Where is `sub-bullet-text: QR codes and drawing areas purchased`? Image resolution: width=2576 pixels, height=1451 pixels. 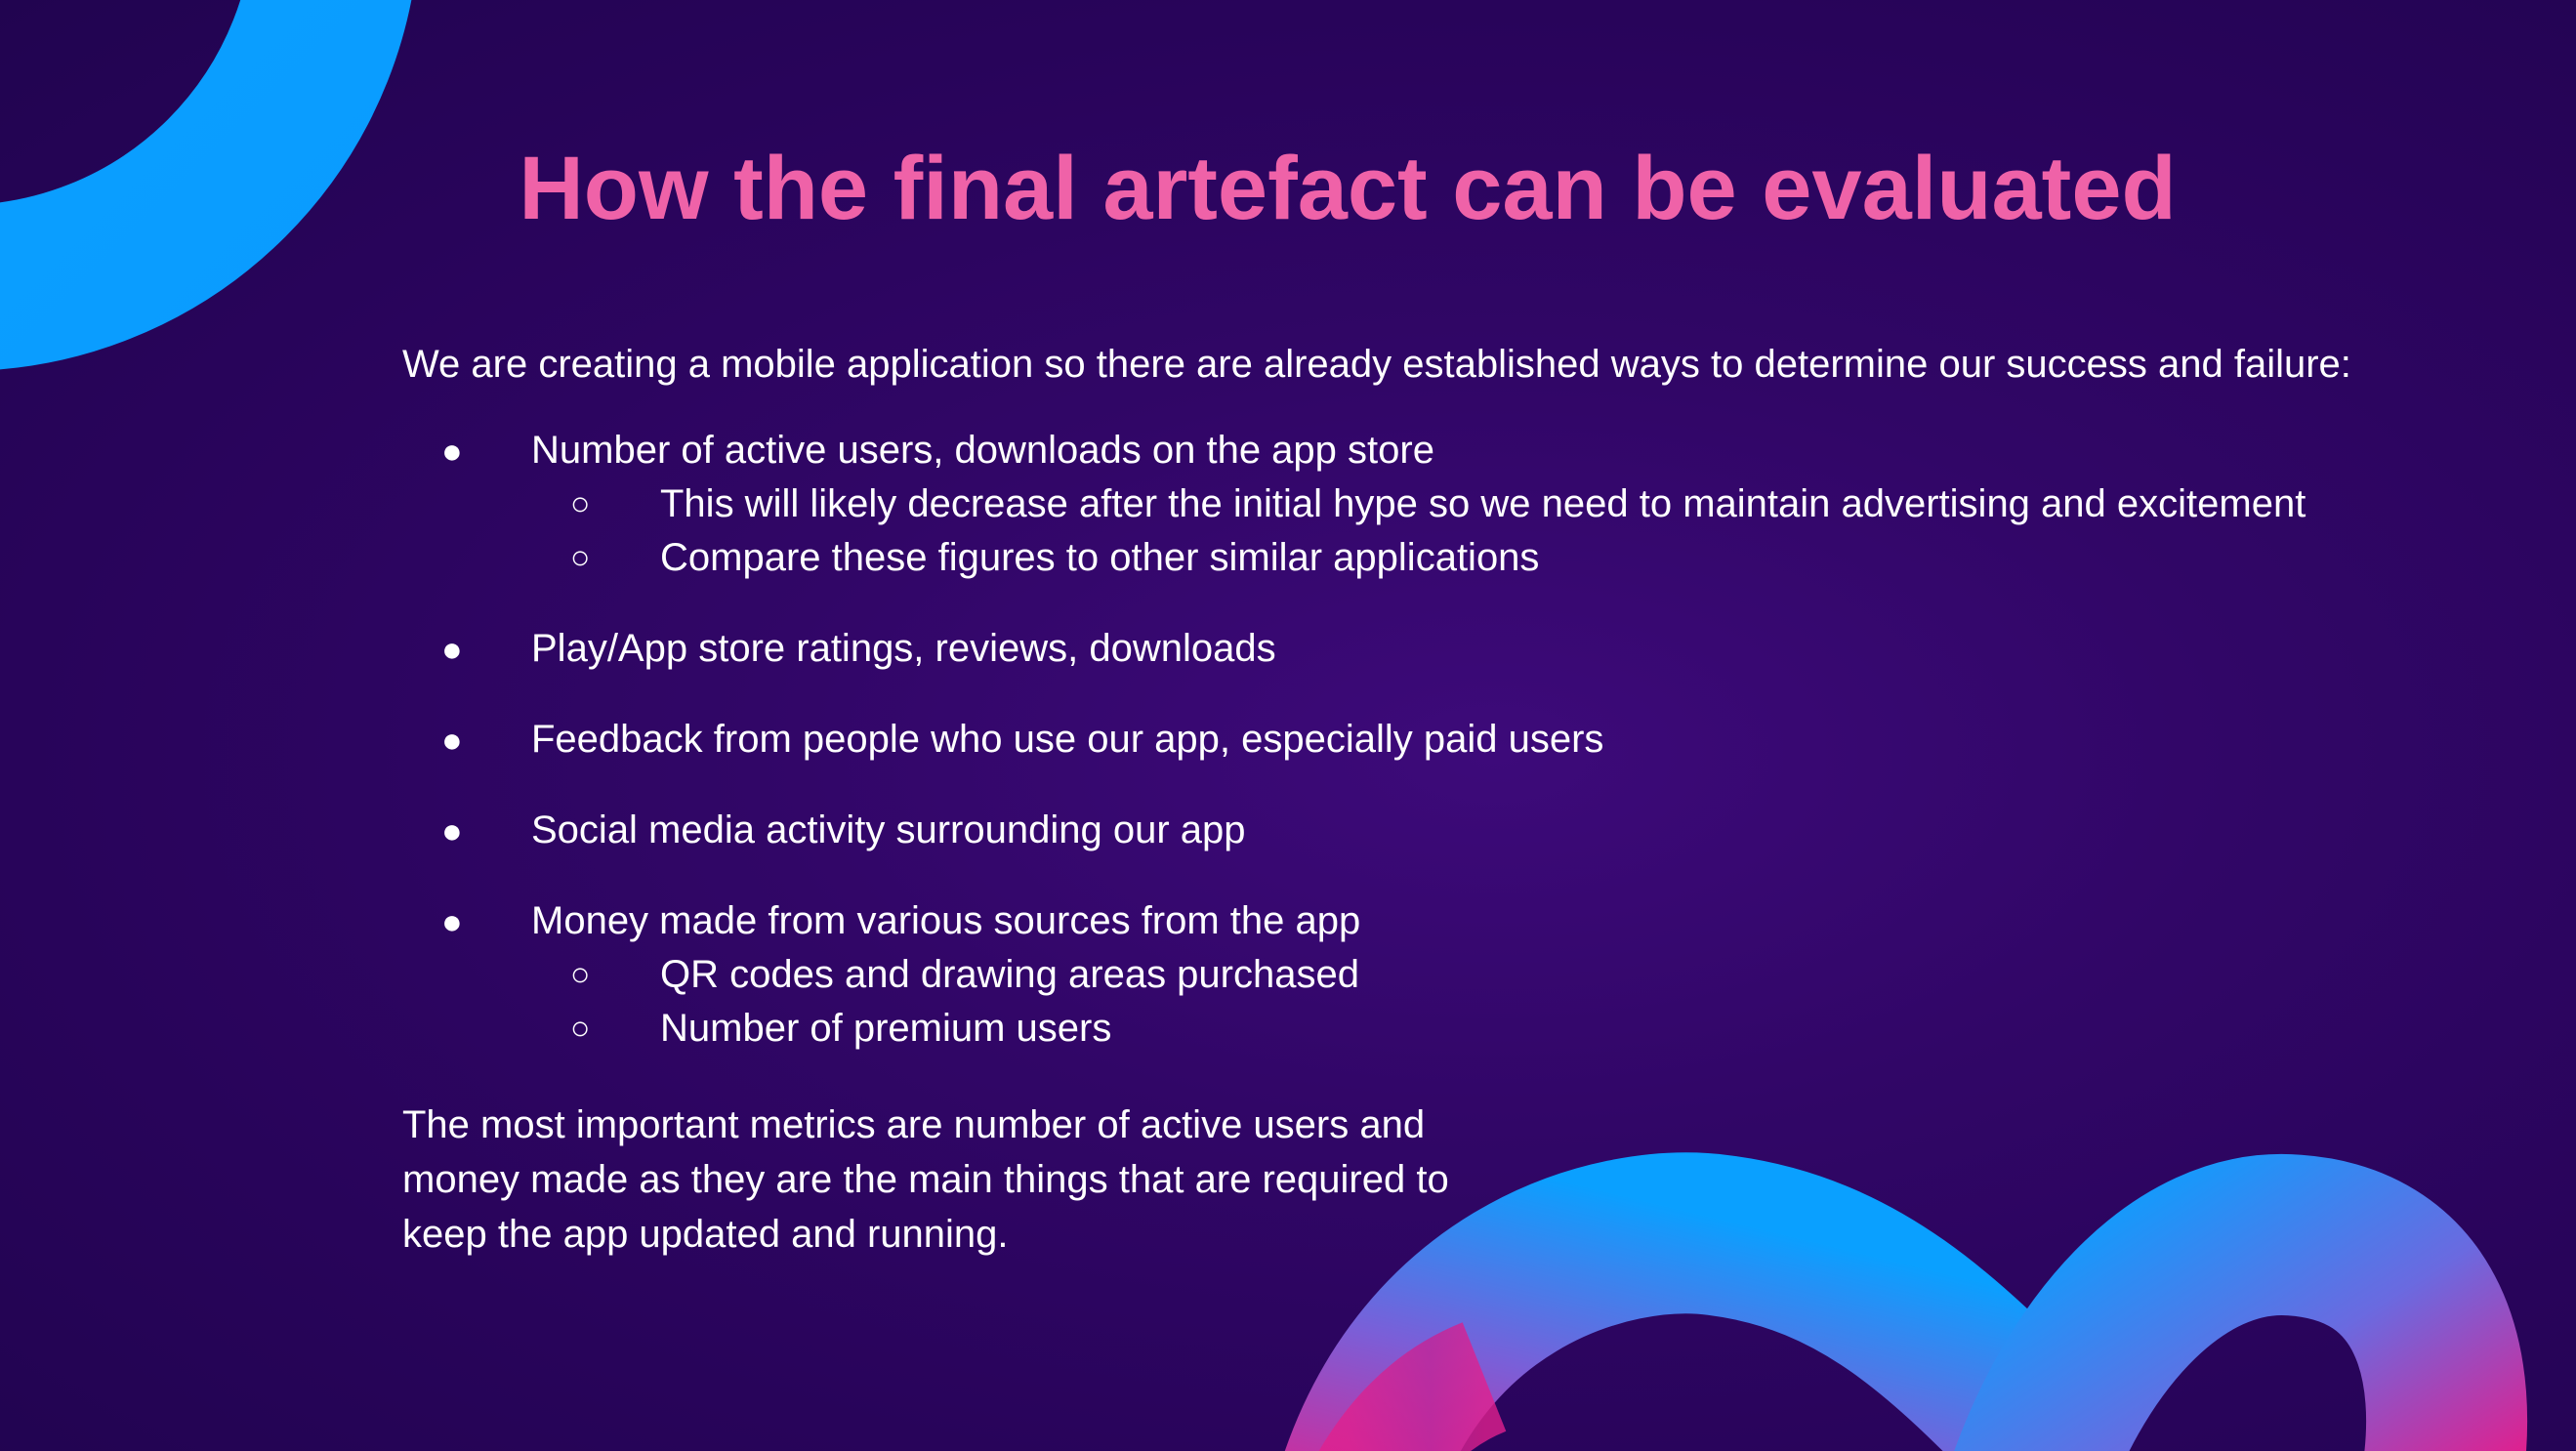 sub-bullet-text: QR codes and drawing areas purchased is located at coordinates (1009, 974).